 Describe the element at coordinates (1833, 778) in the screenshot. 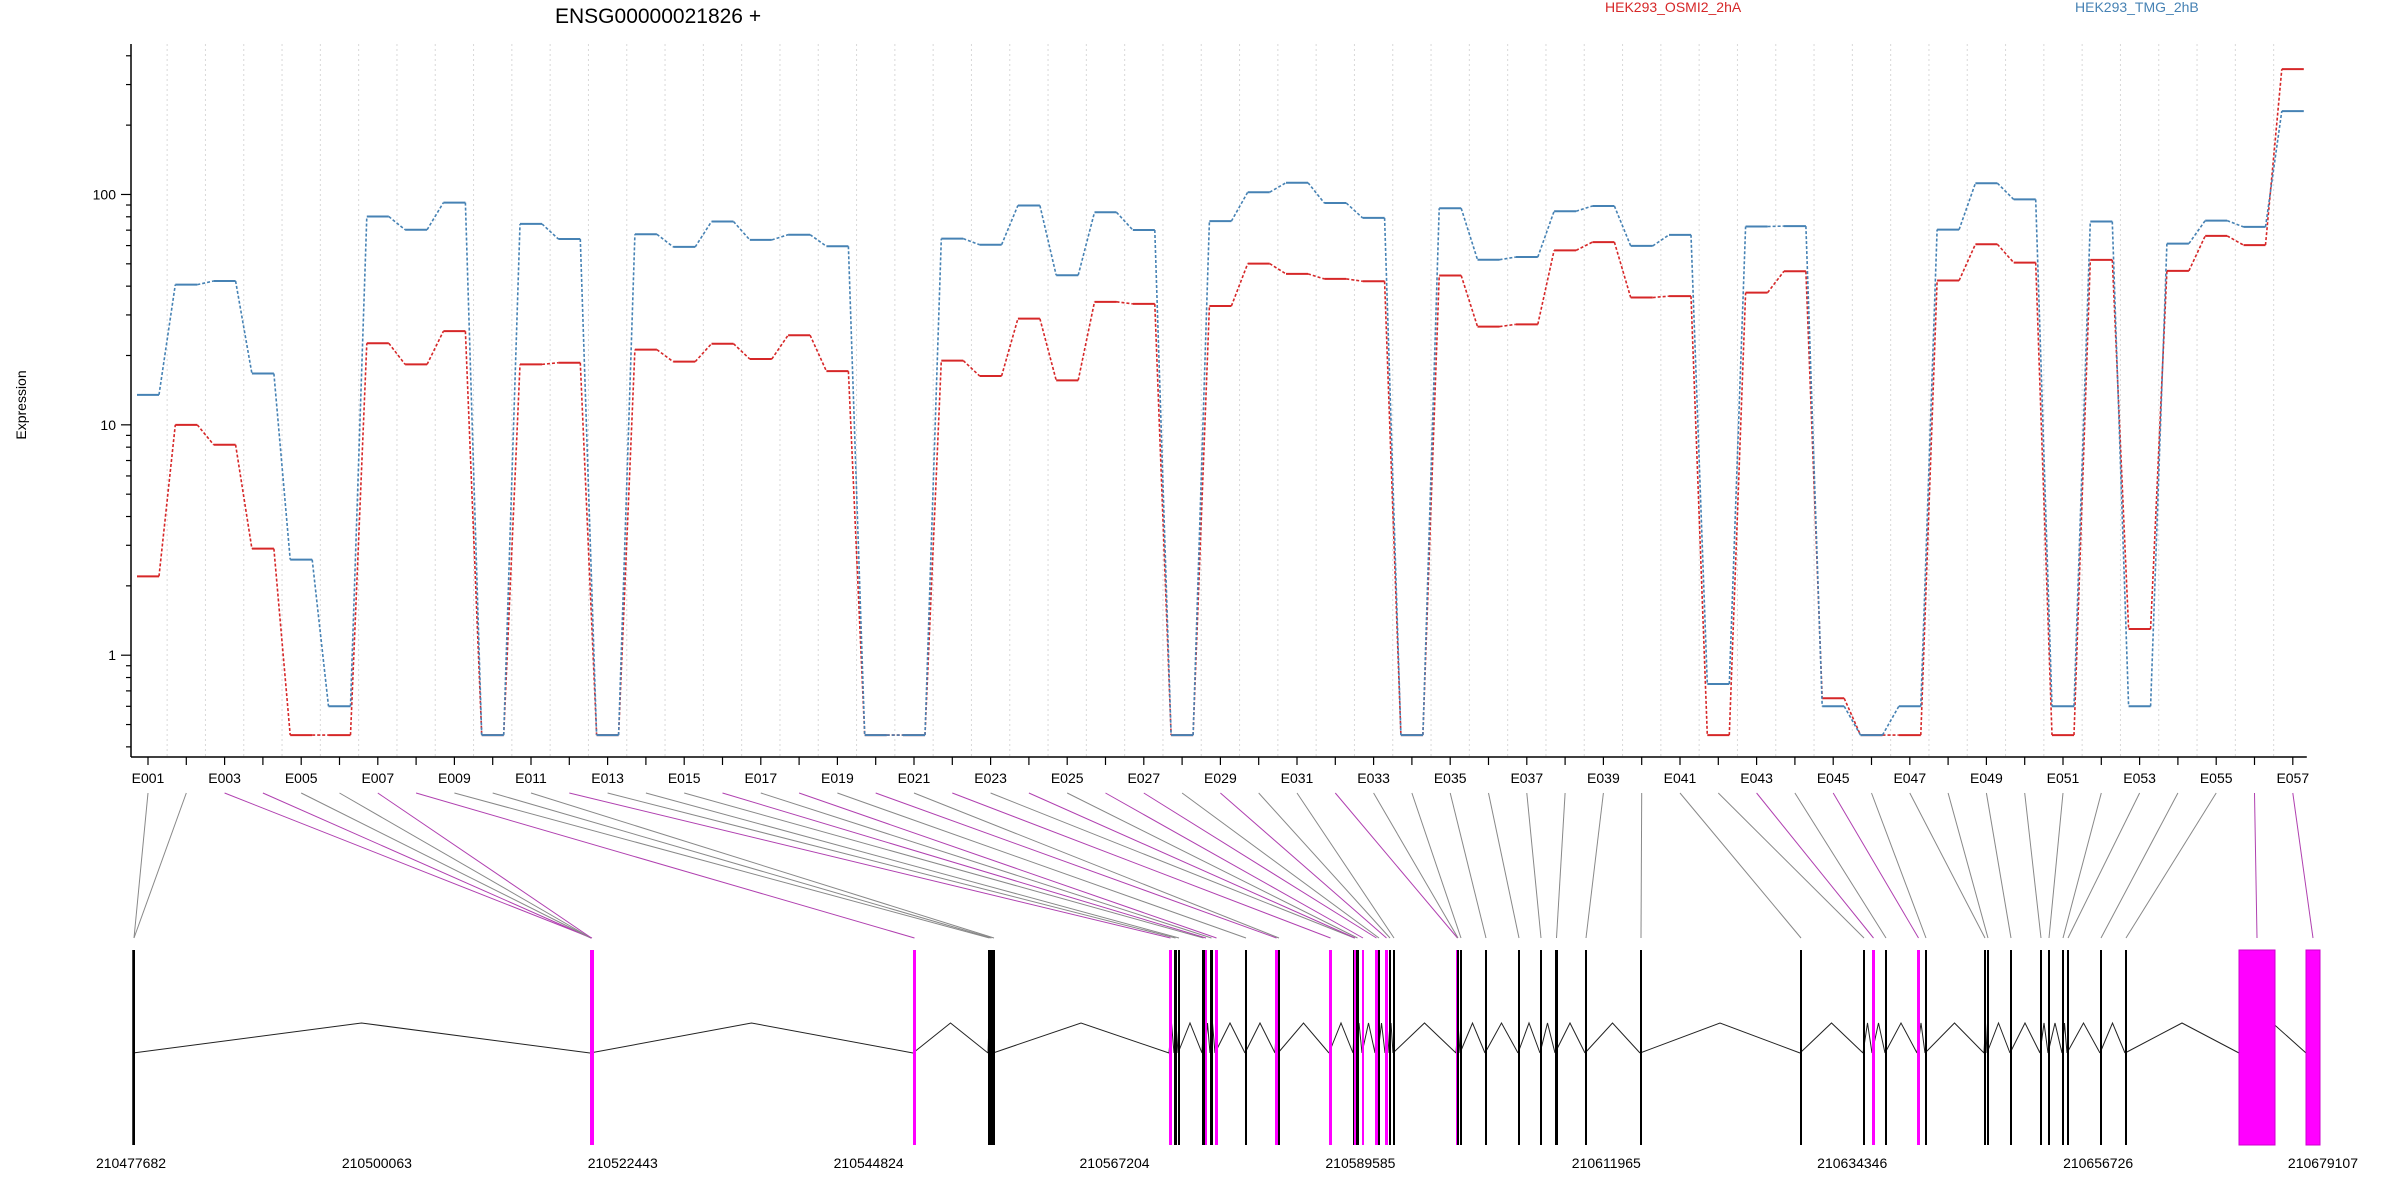

I see `x-tick-label: E045` at that location.